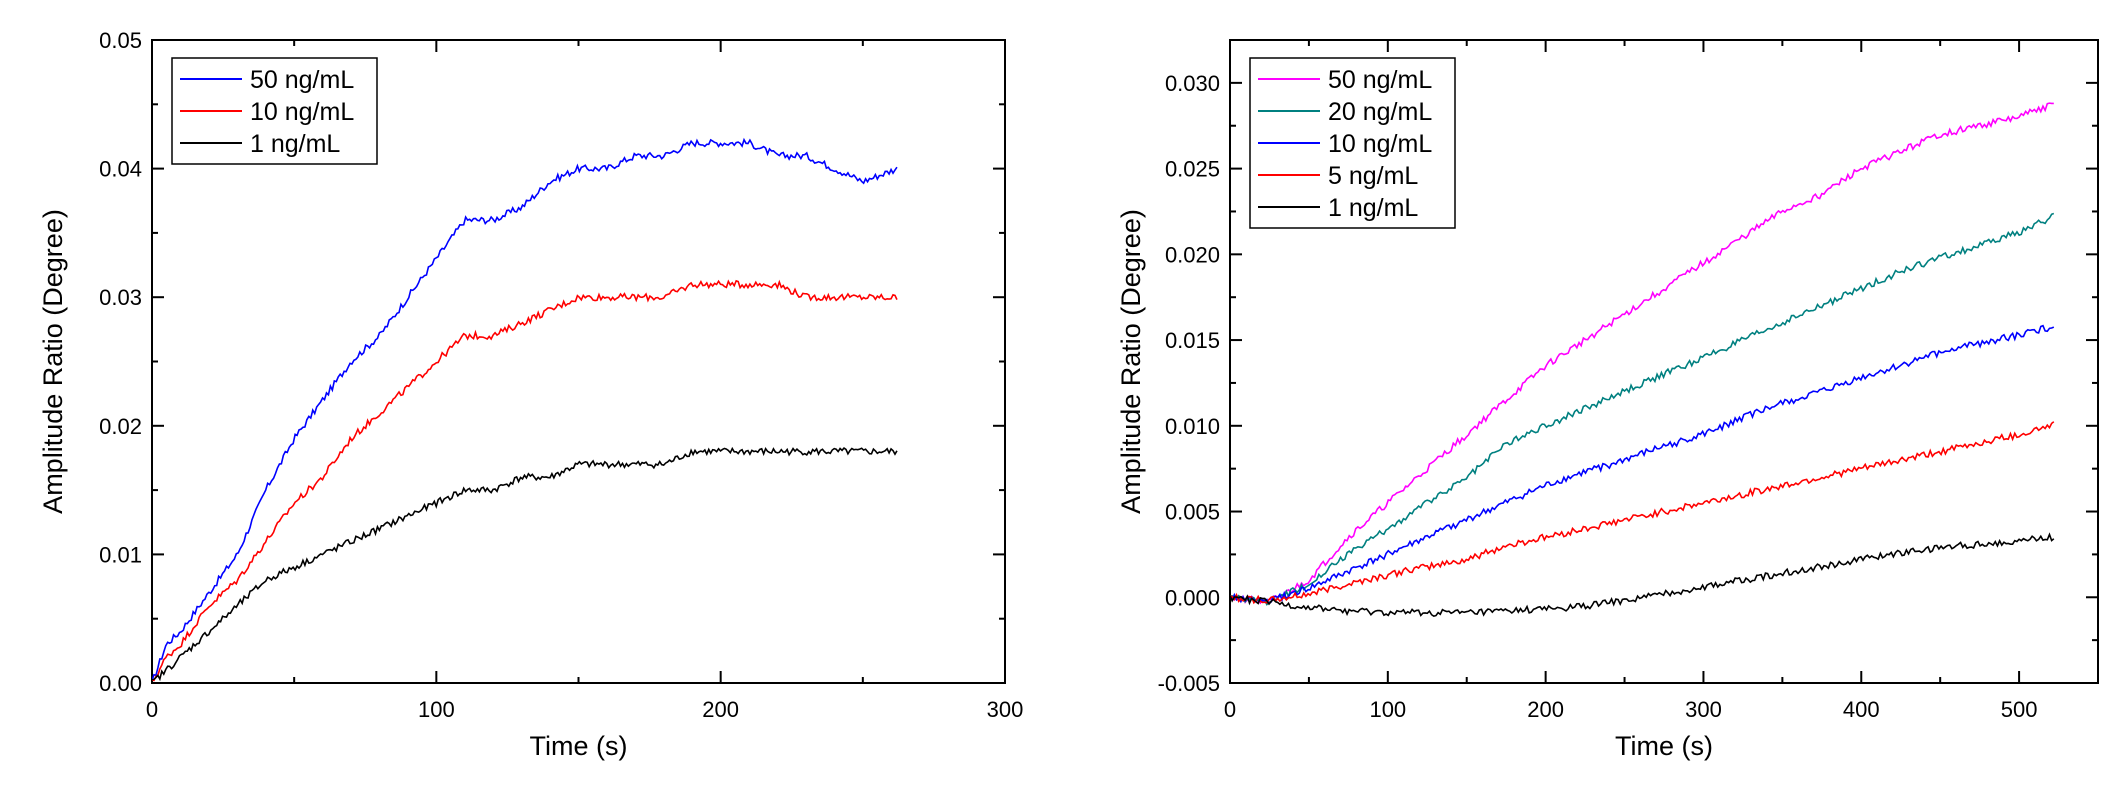 This screenshot has height=788, width=2126. I want to click on y-tick-label: 0.05, so click(120, 40).